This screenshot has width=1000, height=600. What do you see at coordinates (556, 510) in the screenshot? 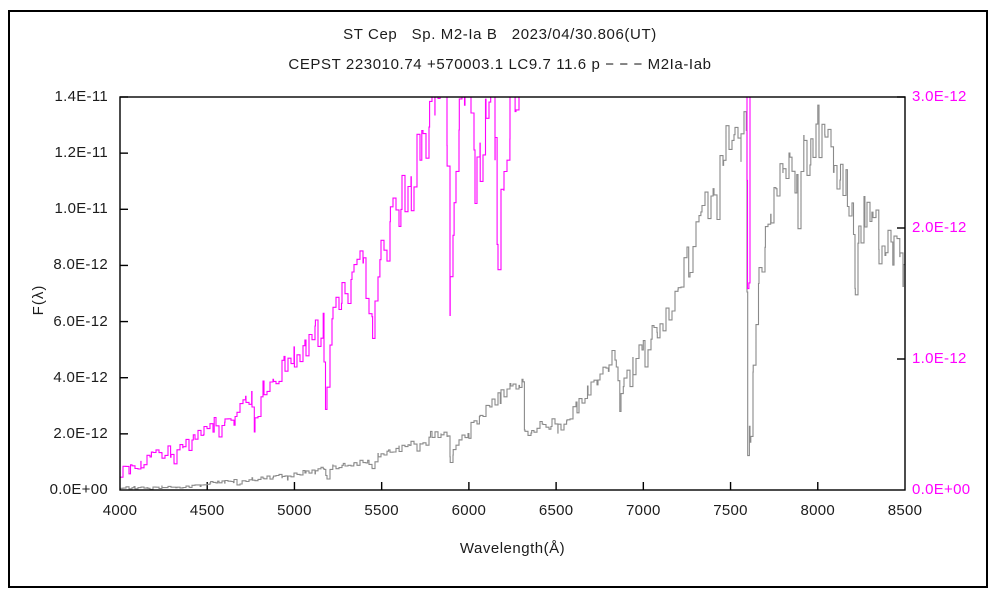
I see `x-axis-tick-label: 6500` at bounding box center [556, 510].